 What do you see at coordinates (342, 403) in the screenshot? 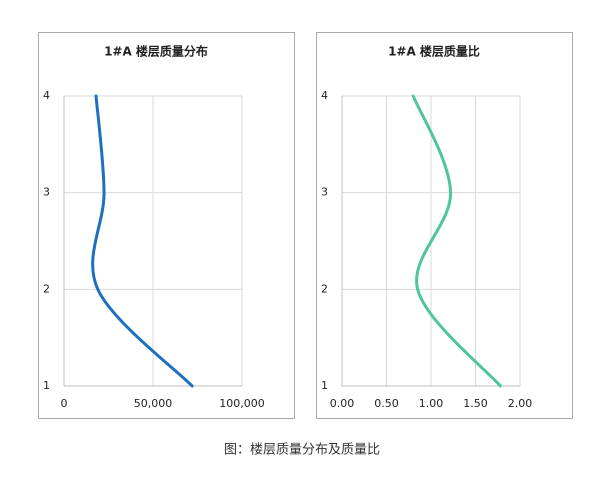
I see `x-tick-label: 0.00` at bounding box center [342, 403].